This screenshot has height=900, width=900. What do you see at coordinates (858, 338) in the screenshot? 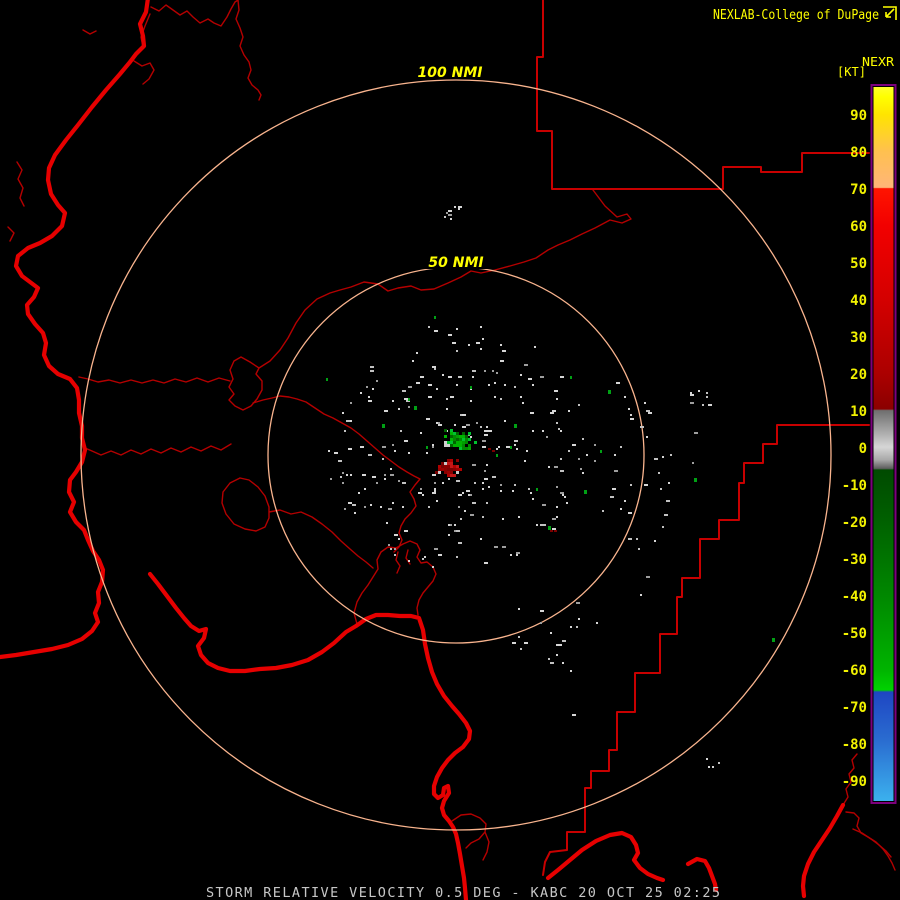
I see `scale-tick-label: 30` at bounding box center [858, 338].